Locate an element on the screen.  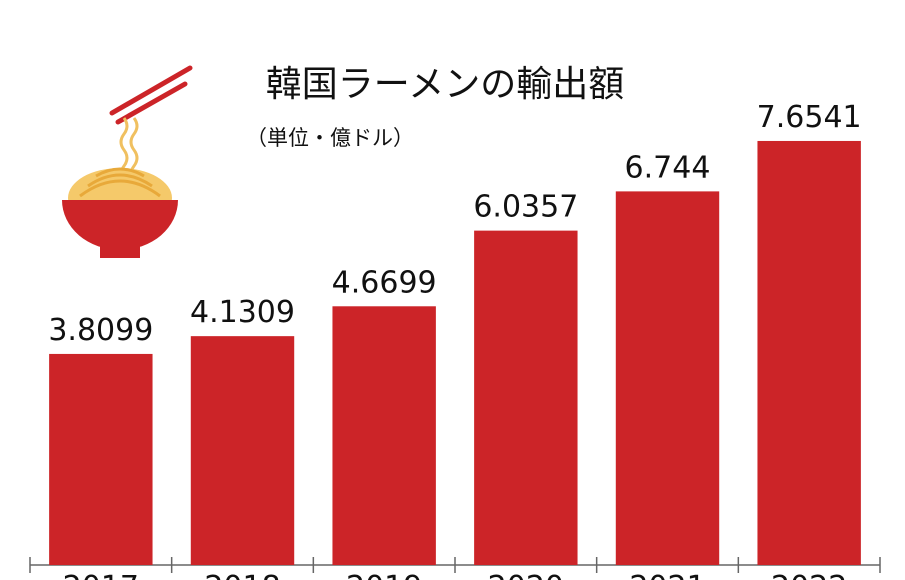
value-label: 7.6541 is located at coordinates (809, 117).